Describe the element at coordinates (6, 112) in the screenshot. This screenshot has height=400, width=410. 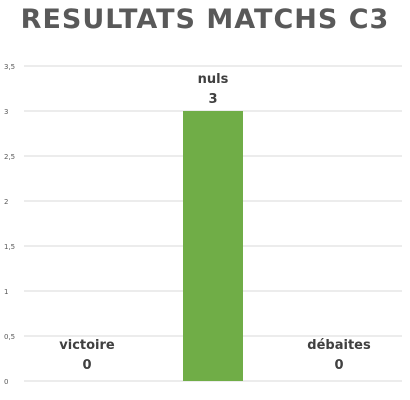
I see `y-tick-label: 3` at that location.